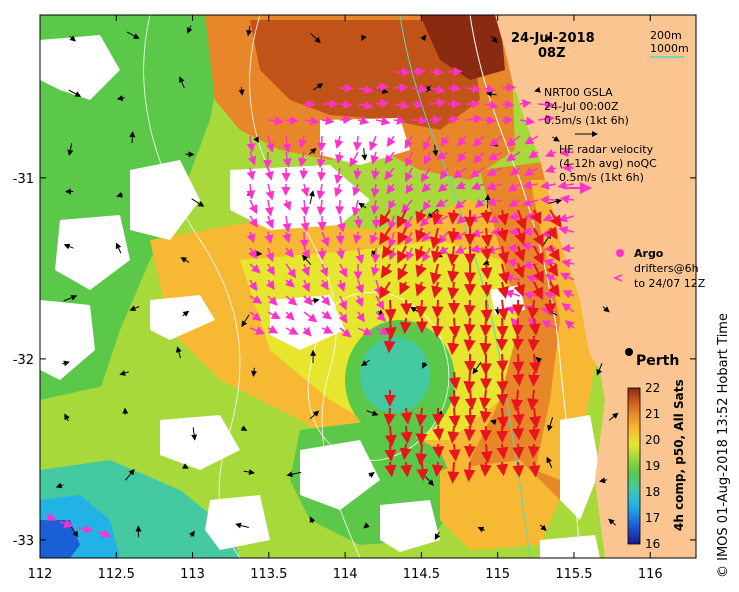  I want to click on colorbar-tick-label: 18, so click(652, 492).